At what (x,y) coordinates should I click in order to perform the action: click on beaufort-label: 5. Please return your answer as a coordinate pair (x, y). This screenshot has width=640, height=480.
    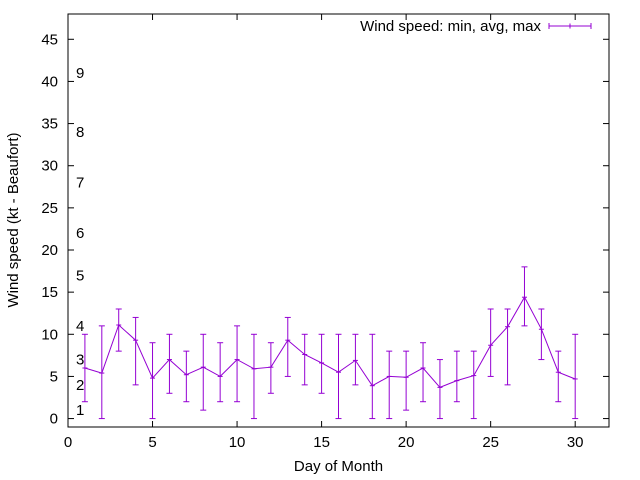
    Looking at the image, I should click on (80, 275).